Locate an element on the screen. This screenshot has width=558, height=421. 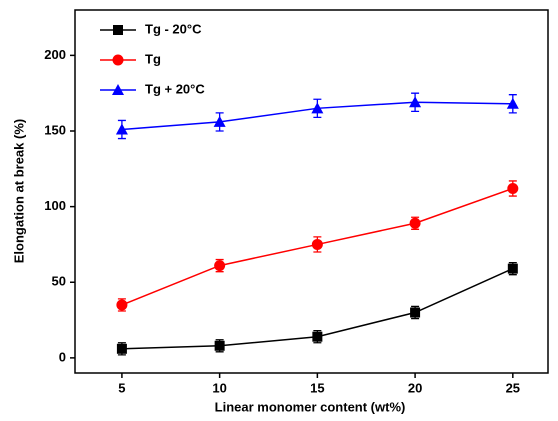
x-tick-label: 25 is located at coordinates (513, 387).